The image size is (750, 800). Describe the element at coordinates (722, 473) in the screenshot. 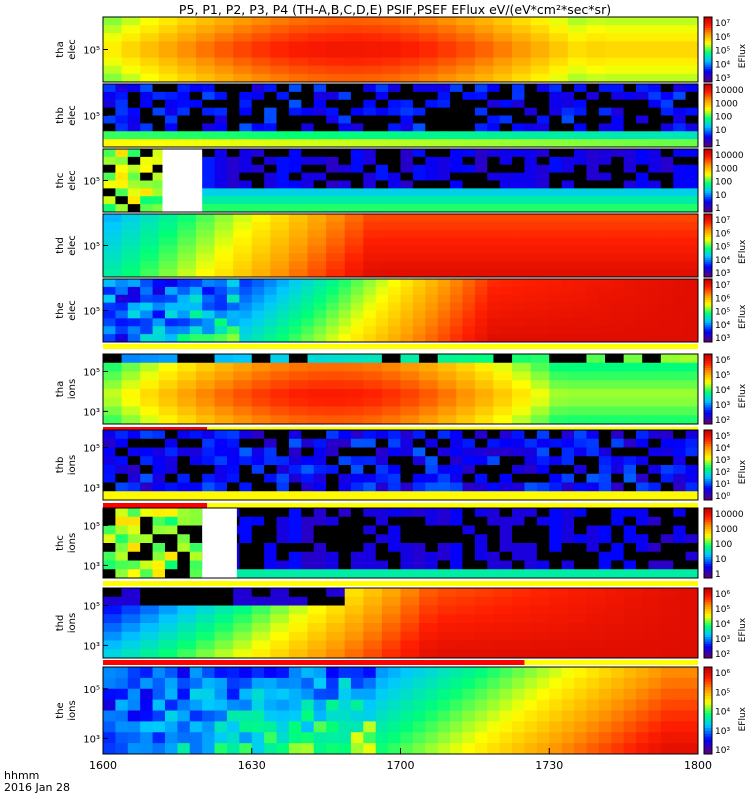

I see `colorbar-tick-label: 10²` at that location.